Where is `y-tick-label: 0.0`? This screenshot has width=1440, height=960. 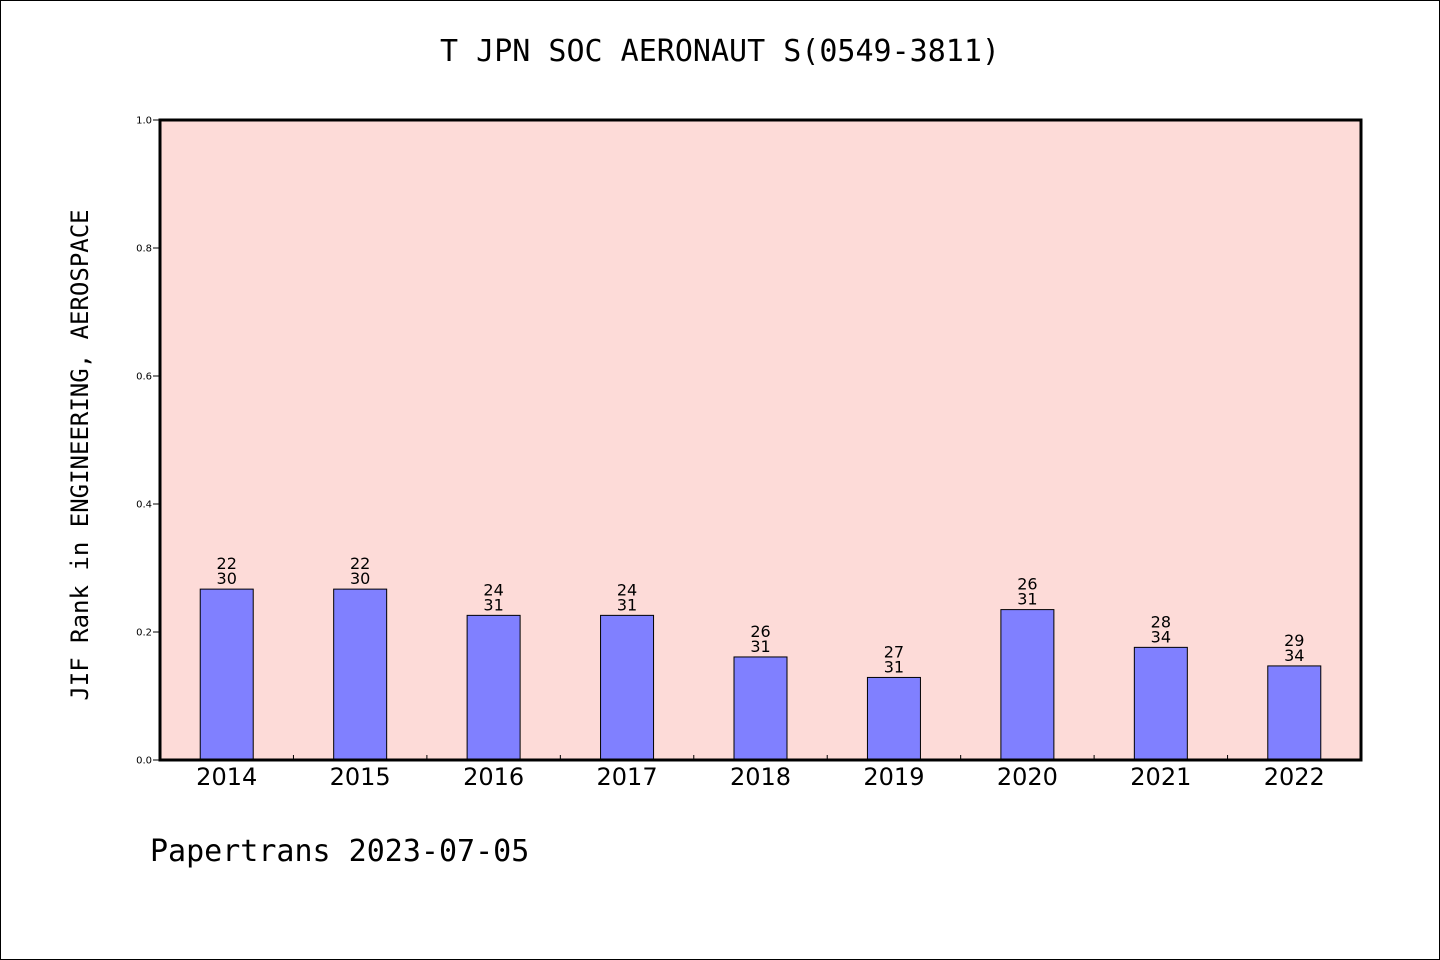
y-tick-label: 0.0 is located at coordinates (144, 761).